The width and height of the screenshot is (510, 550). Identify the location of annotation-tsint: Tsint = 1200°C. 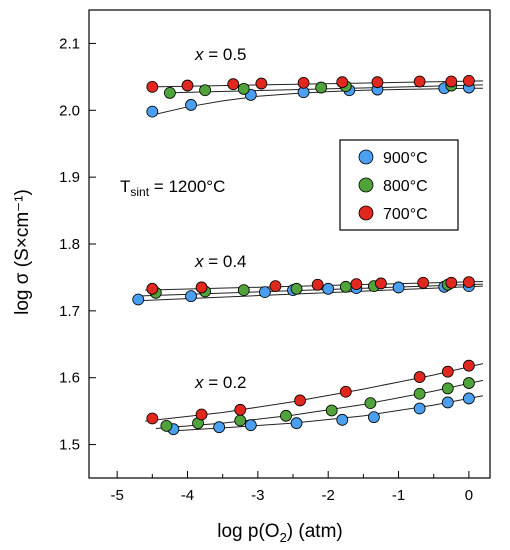
(172, 188).